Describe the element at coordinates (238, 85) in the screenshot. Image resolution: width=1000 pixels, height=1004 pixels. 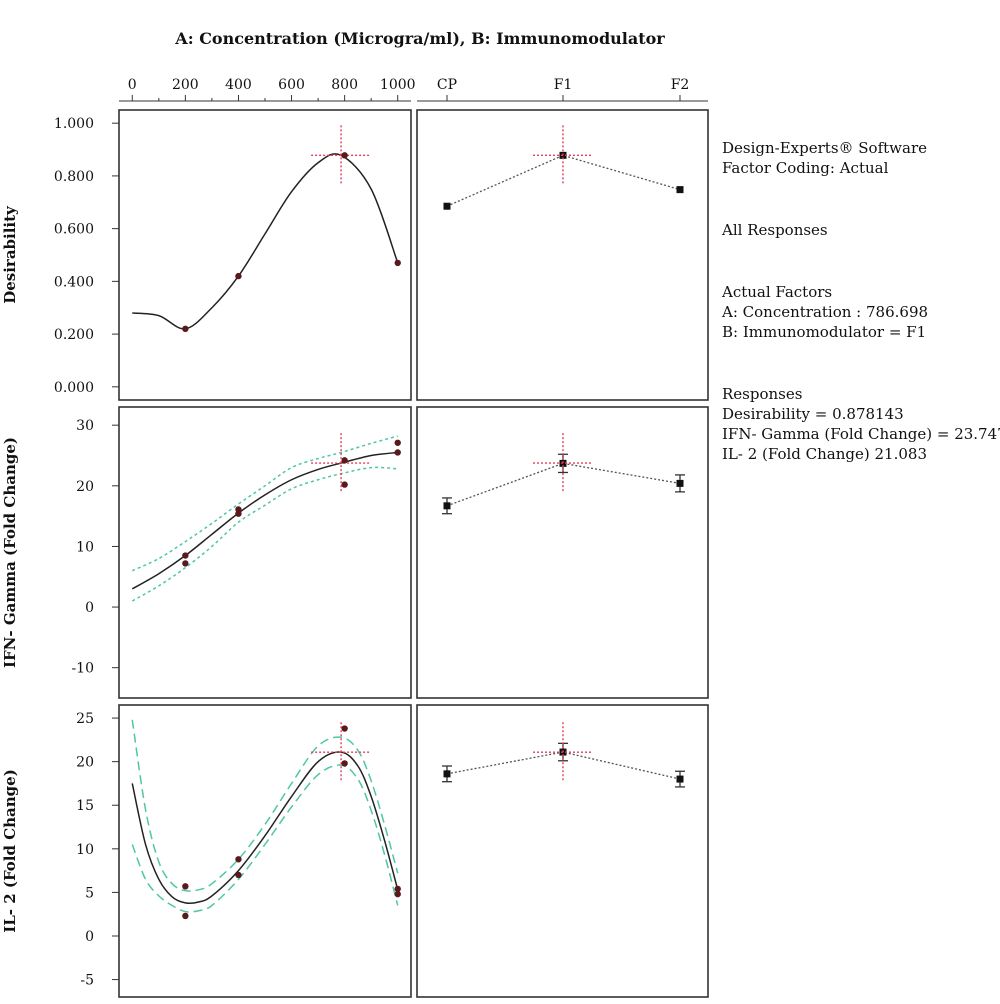
I see `top-axis-tick-label: 400` at that location.